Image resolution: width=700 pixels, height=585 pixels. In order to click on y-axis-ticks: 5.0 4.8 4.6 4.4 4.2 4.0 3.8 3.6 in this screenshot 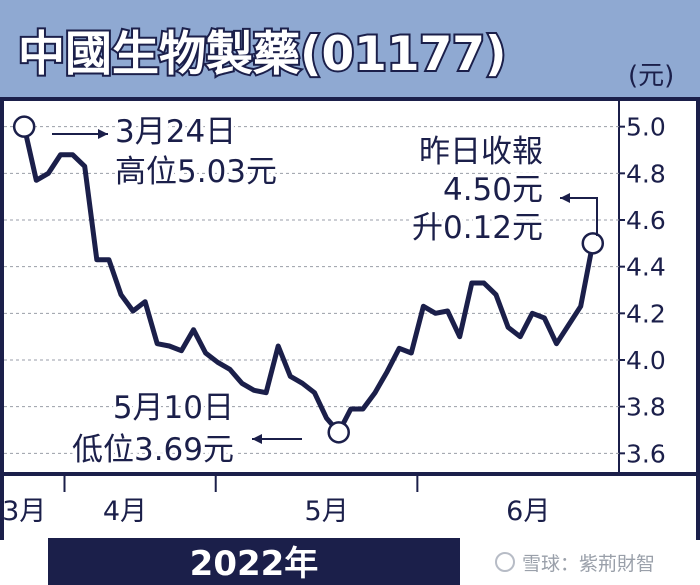, I will do `click(642, 290)`.